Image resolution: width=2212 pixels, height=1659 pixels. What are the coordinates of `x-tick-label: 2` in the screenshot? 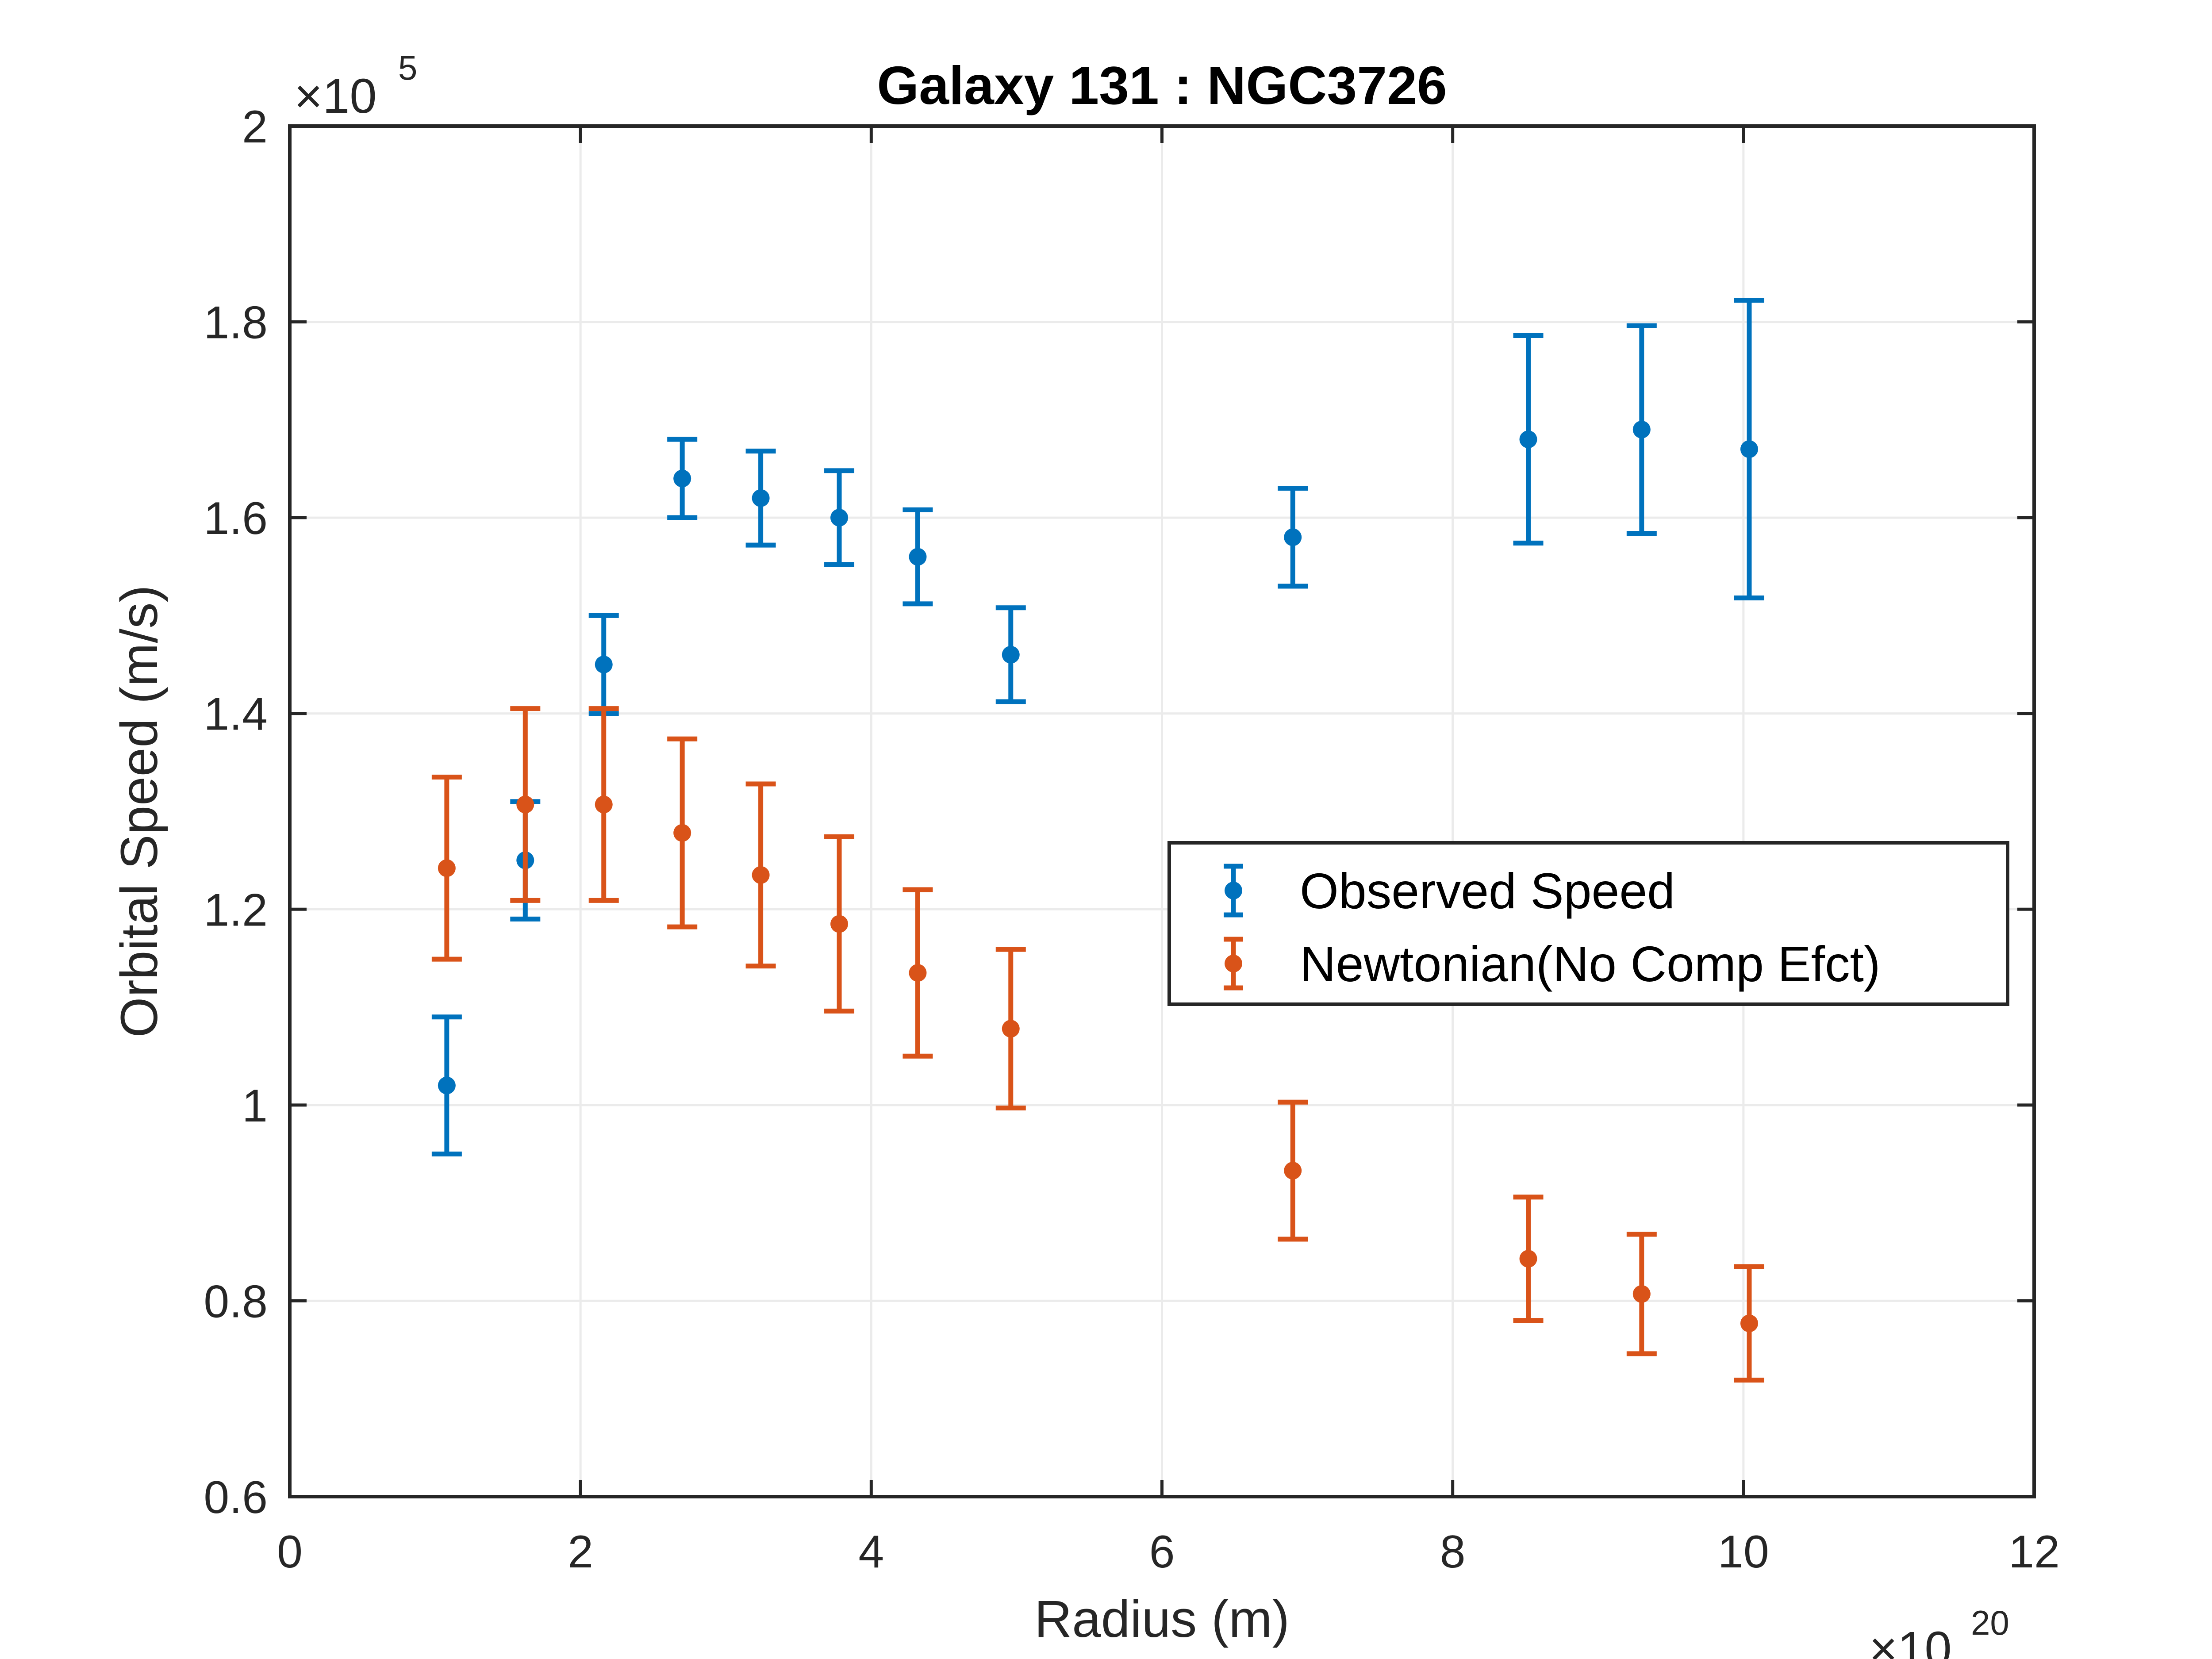 It's located at (581, 1552).